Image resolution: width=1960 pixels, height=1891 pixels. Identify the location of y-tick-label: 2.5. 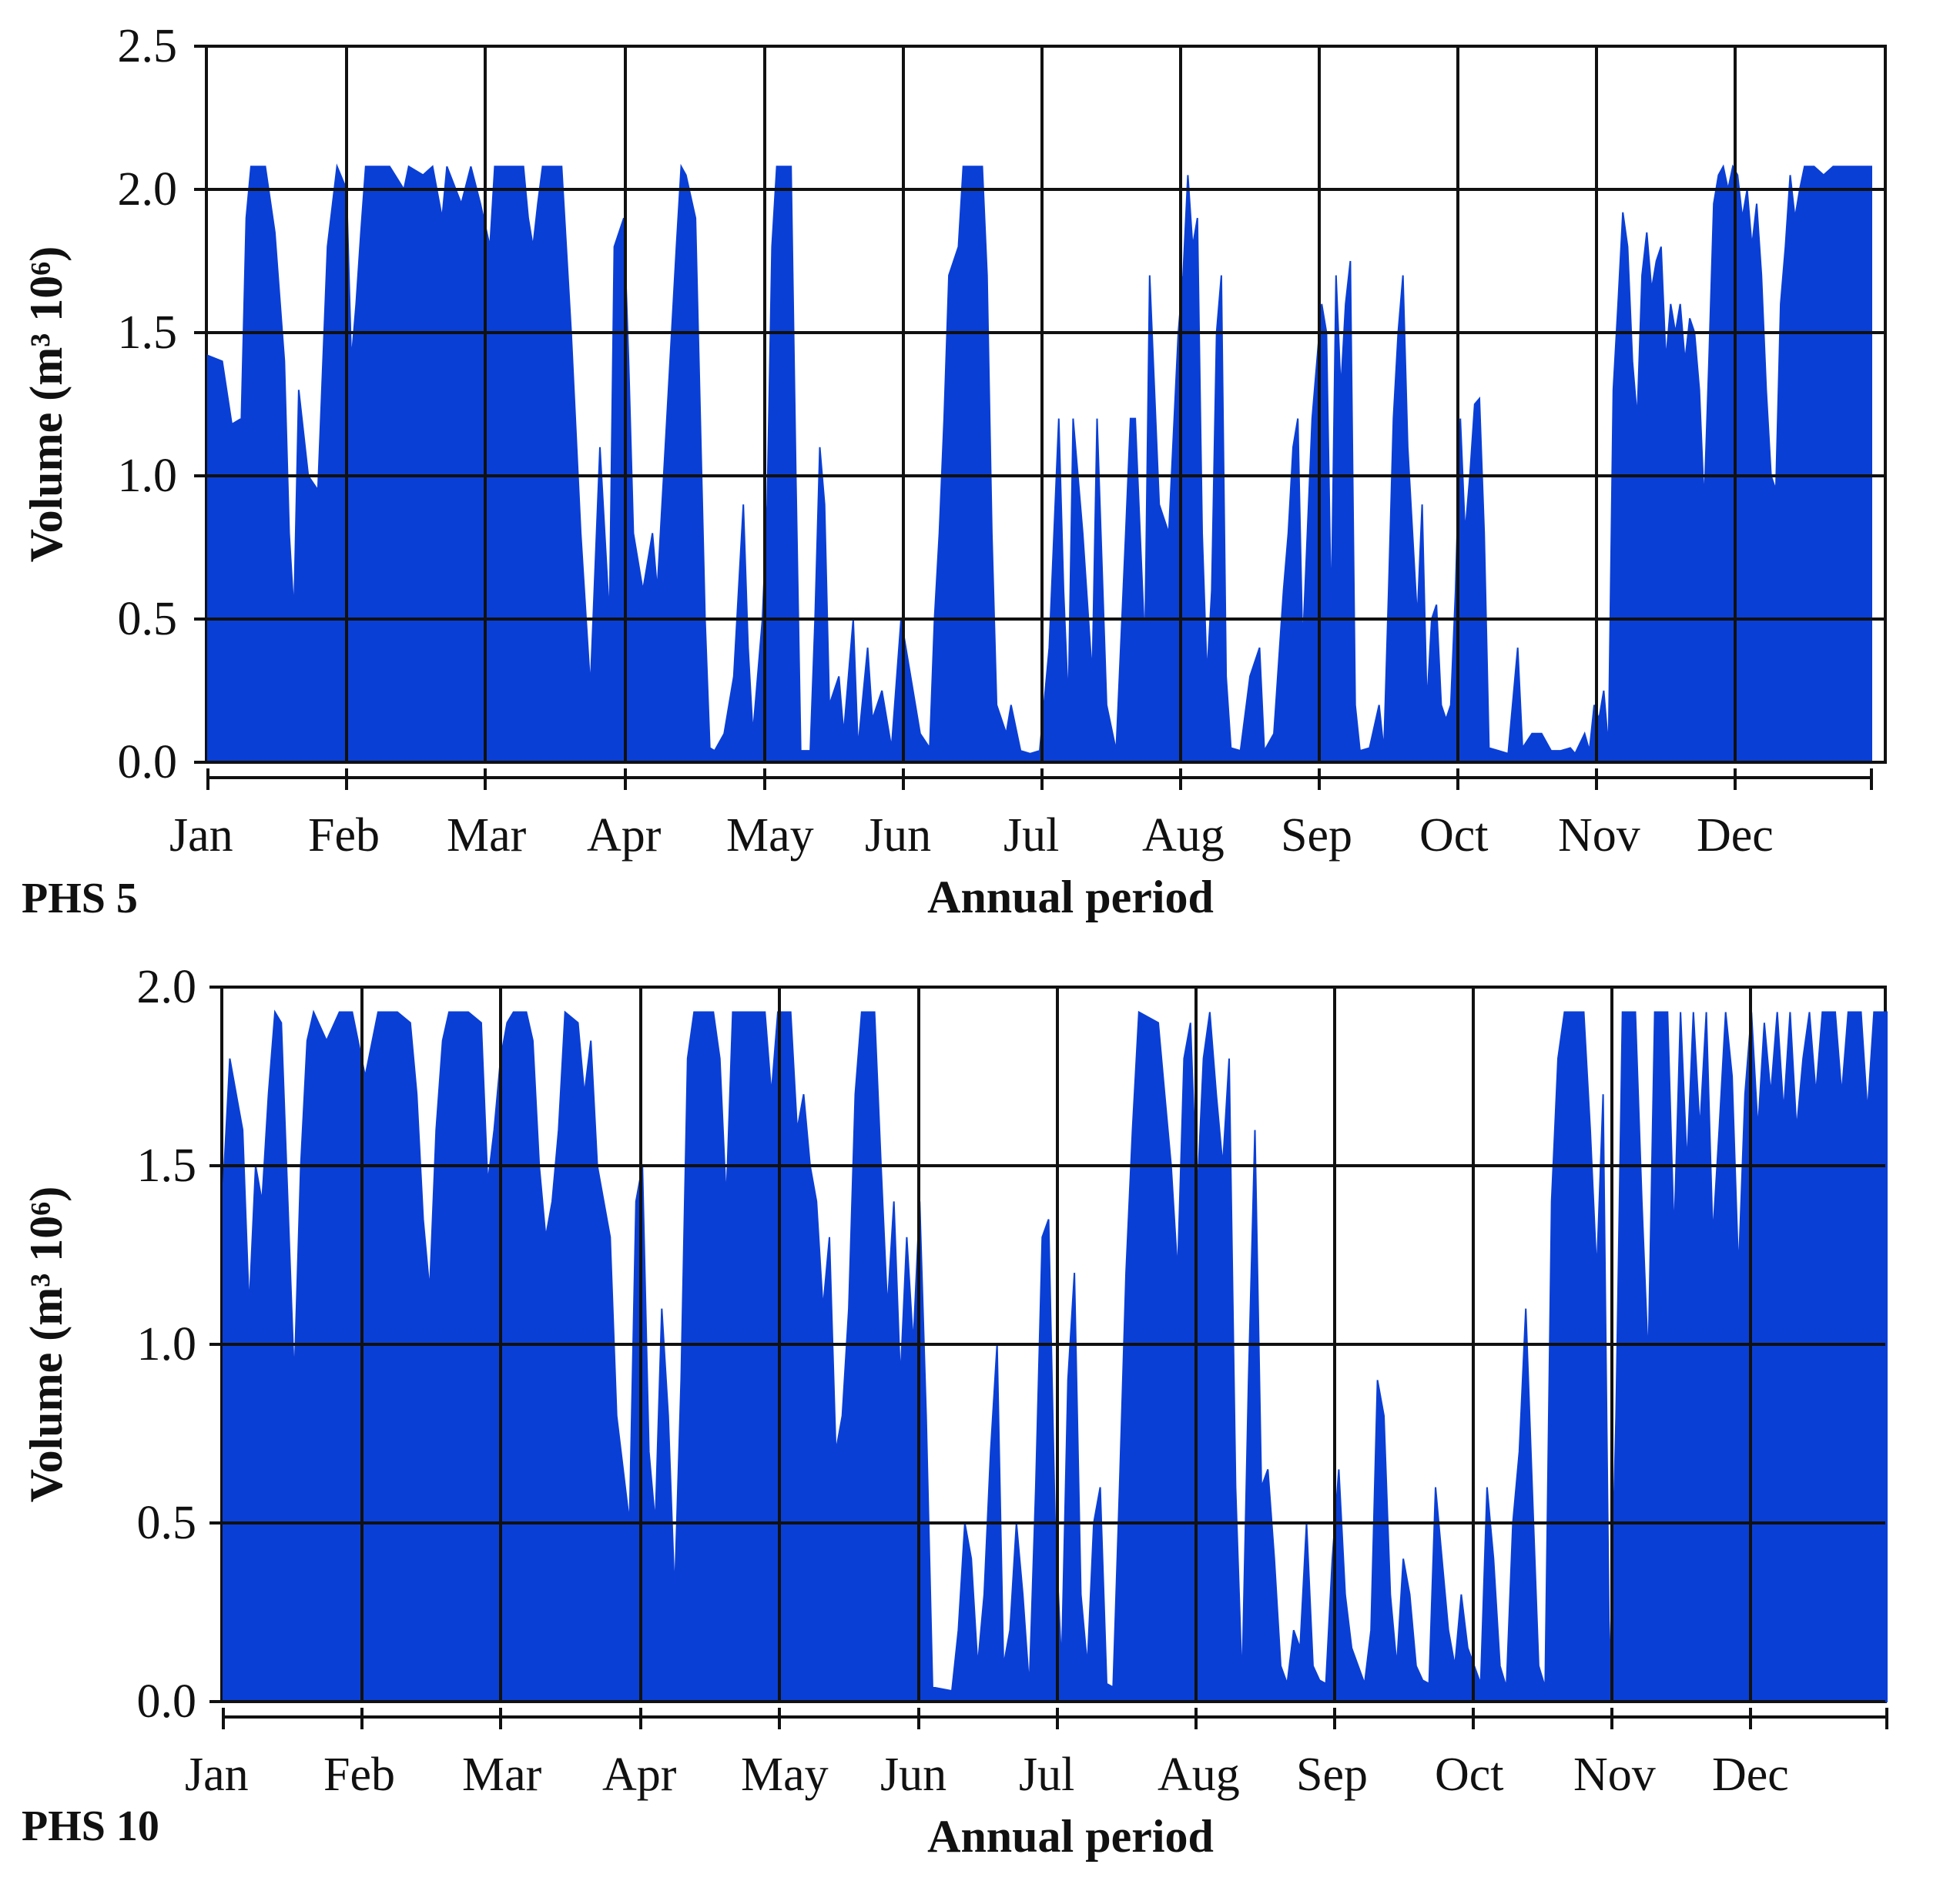
(148, 46).